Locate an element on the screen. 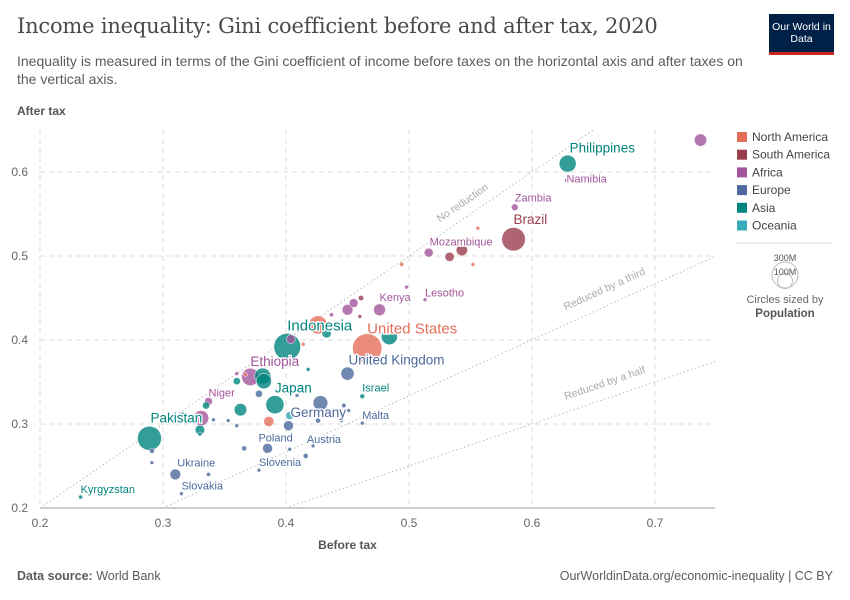 The width and height of the screenshot is (850, 600). legend-item-oceania: Oceania is located at coordinates (767, 226).